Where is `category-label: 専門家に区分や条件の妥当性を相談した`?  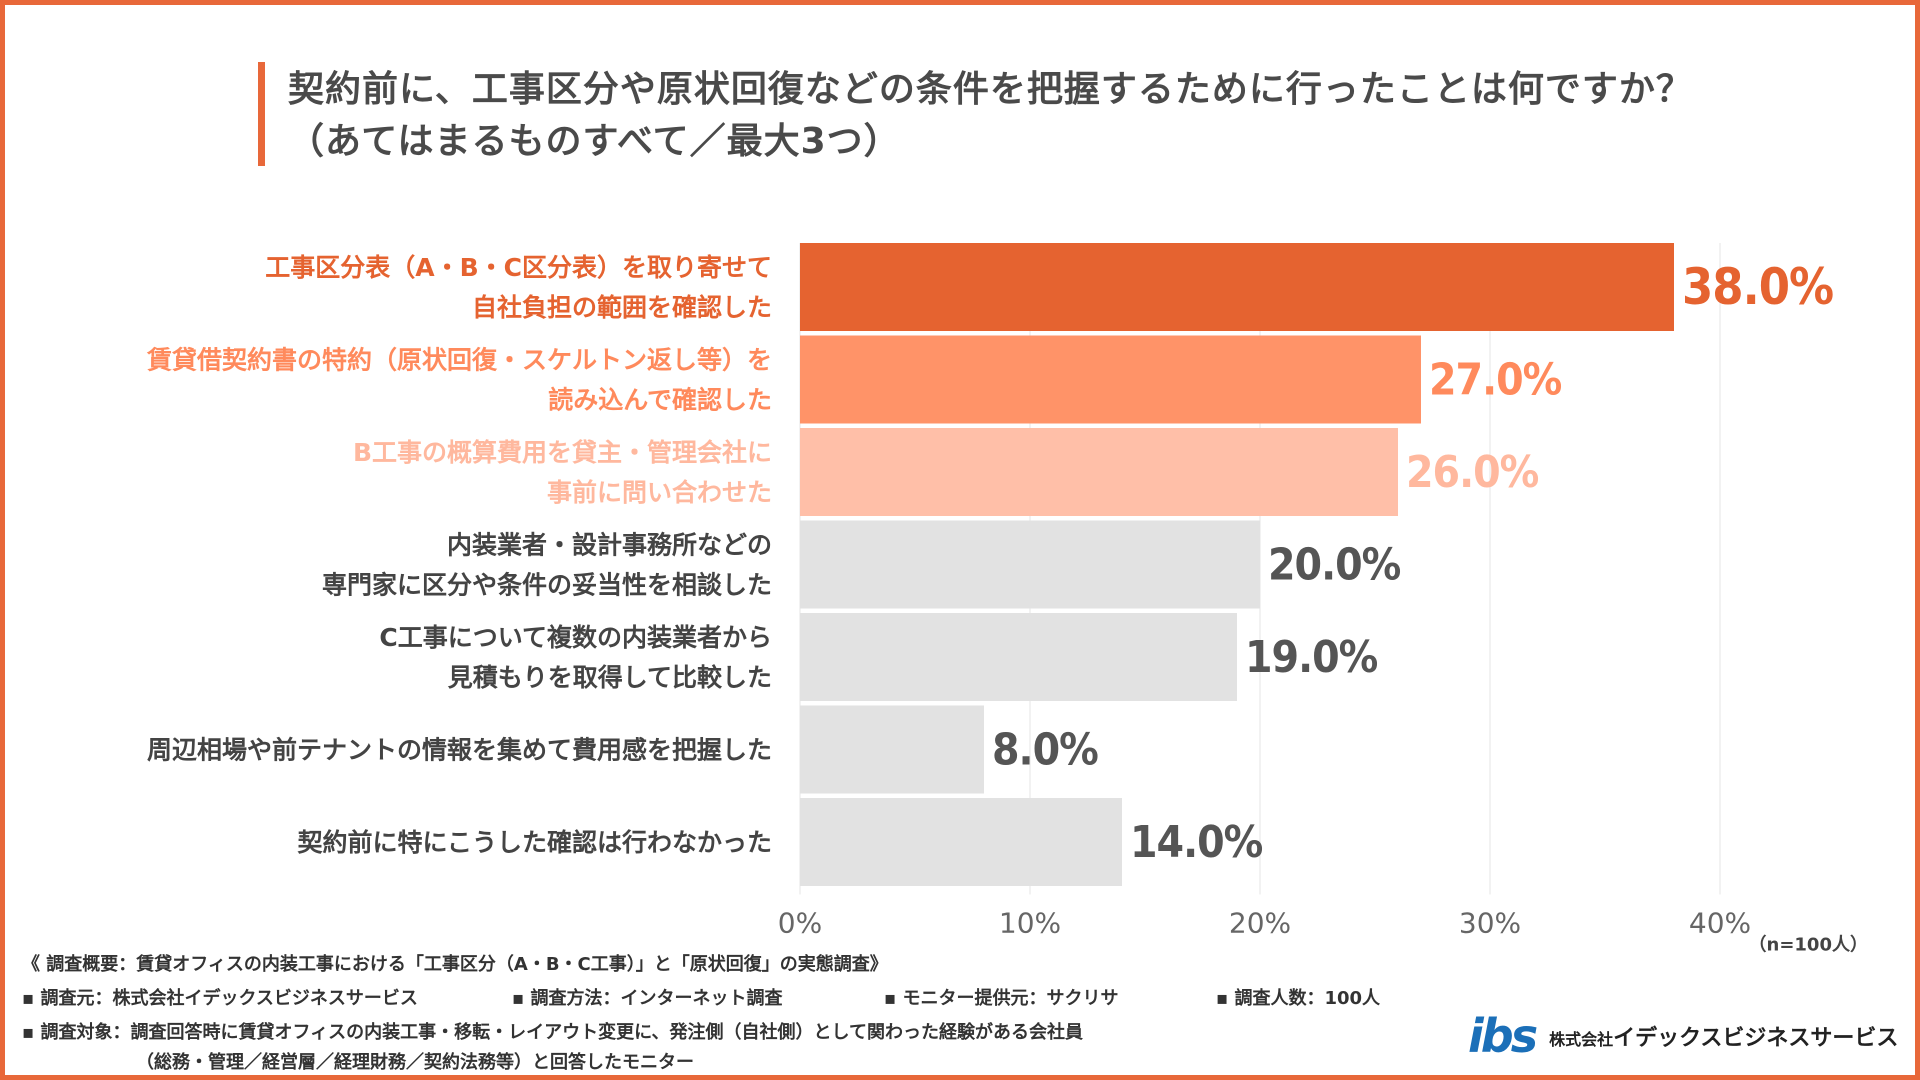
category-label: 専門家に区分や条件の妥当性を相談した is located at coordinates (547, 585).